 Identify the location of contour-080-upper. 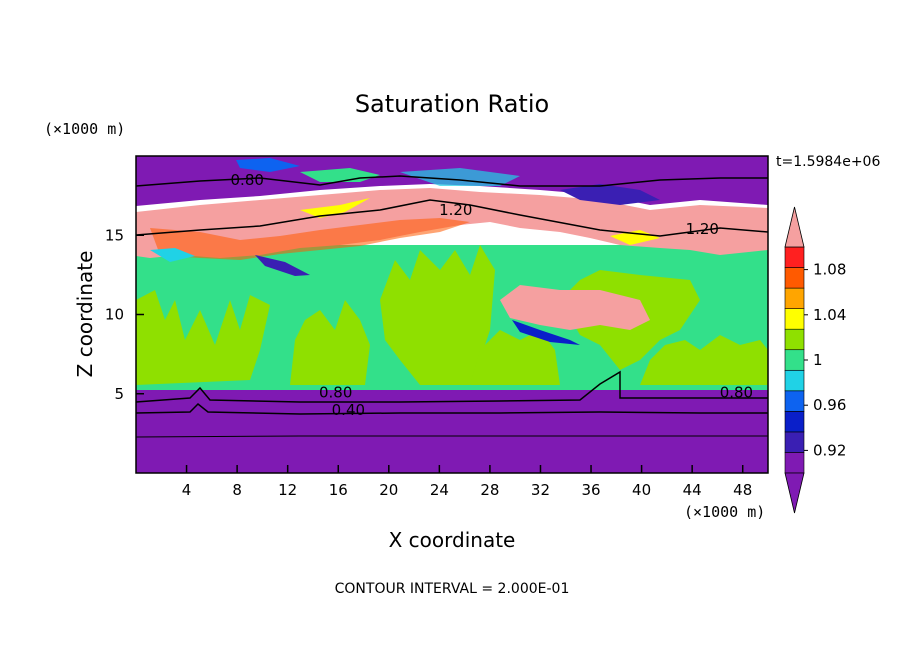
(452, 181).